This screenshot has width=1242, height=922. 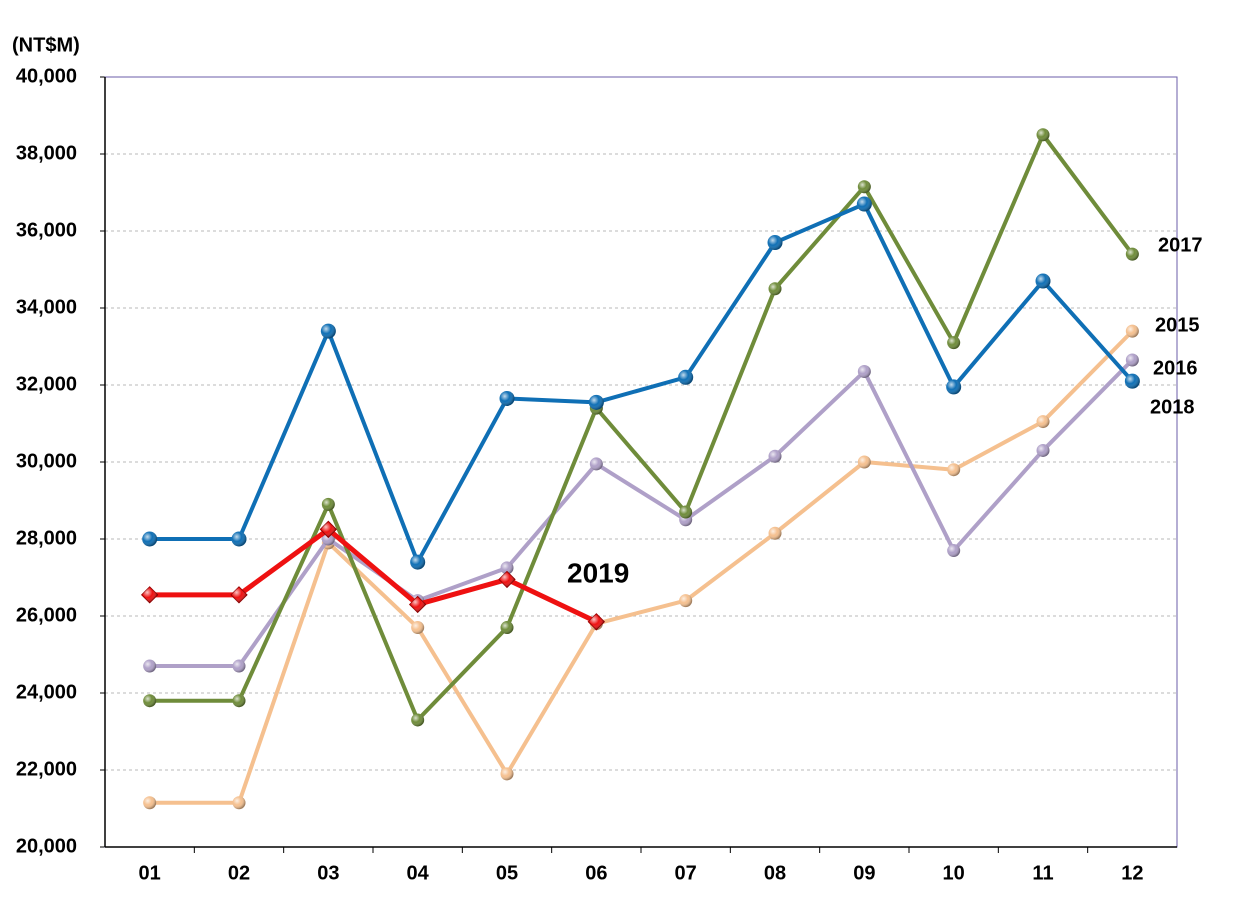 What do you see at coordinates (46, 692) in the screenshot?
I see `y-tick-label: 24,000` at bounding box center [46, 692].